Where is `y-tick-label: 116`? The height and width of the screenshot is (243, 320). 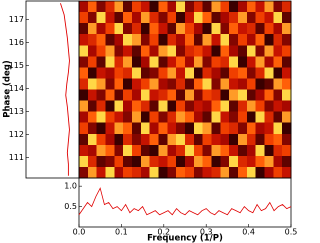
y-tick-label: 116 is located at coordinates (16, 42).